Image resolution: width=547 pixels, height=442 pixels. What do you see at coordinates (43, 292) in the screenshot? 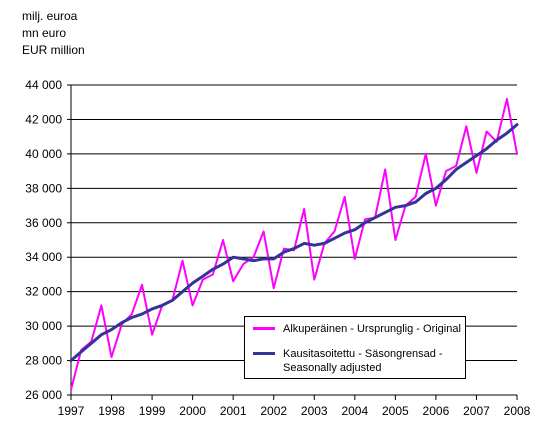
I see `y-tick-label: 32 000` at bounding box center [43, 292].